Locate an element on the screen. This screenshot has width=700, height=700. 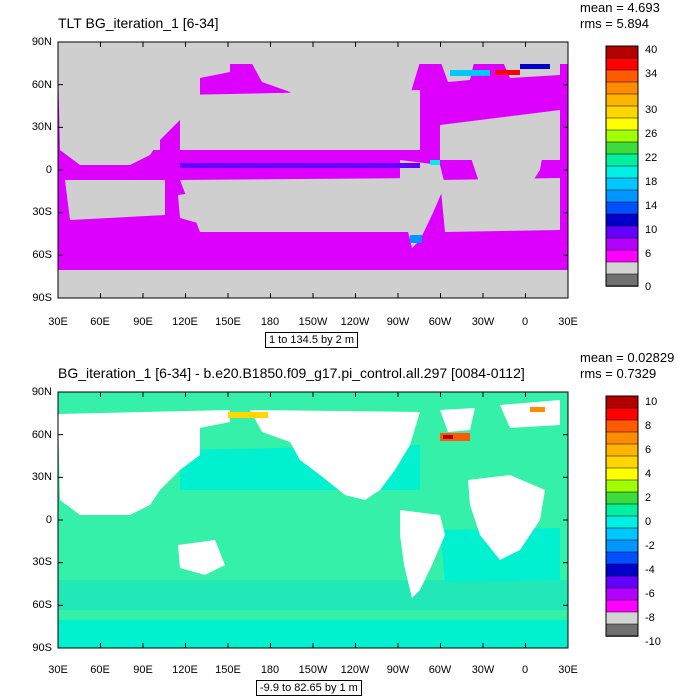
colorbar-label: 34 is located at coordinates (651, 74).